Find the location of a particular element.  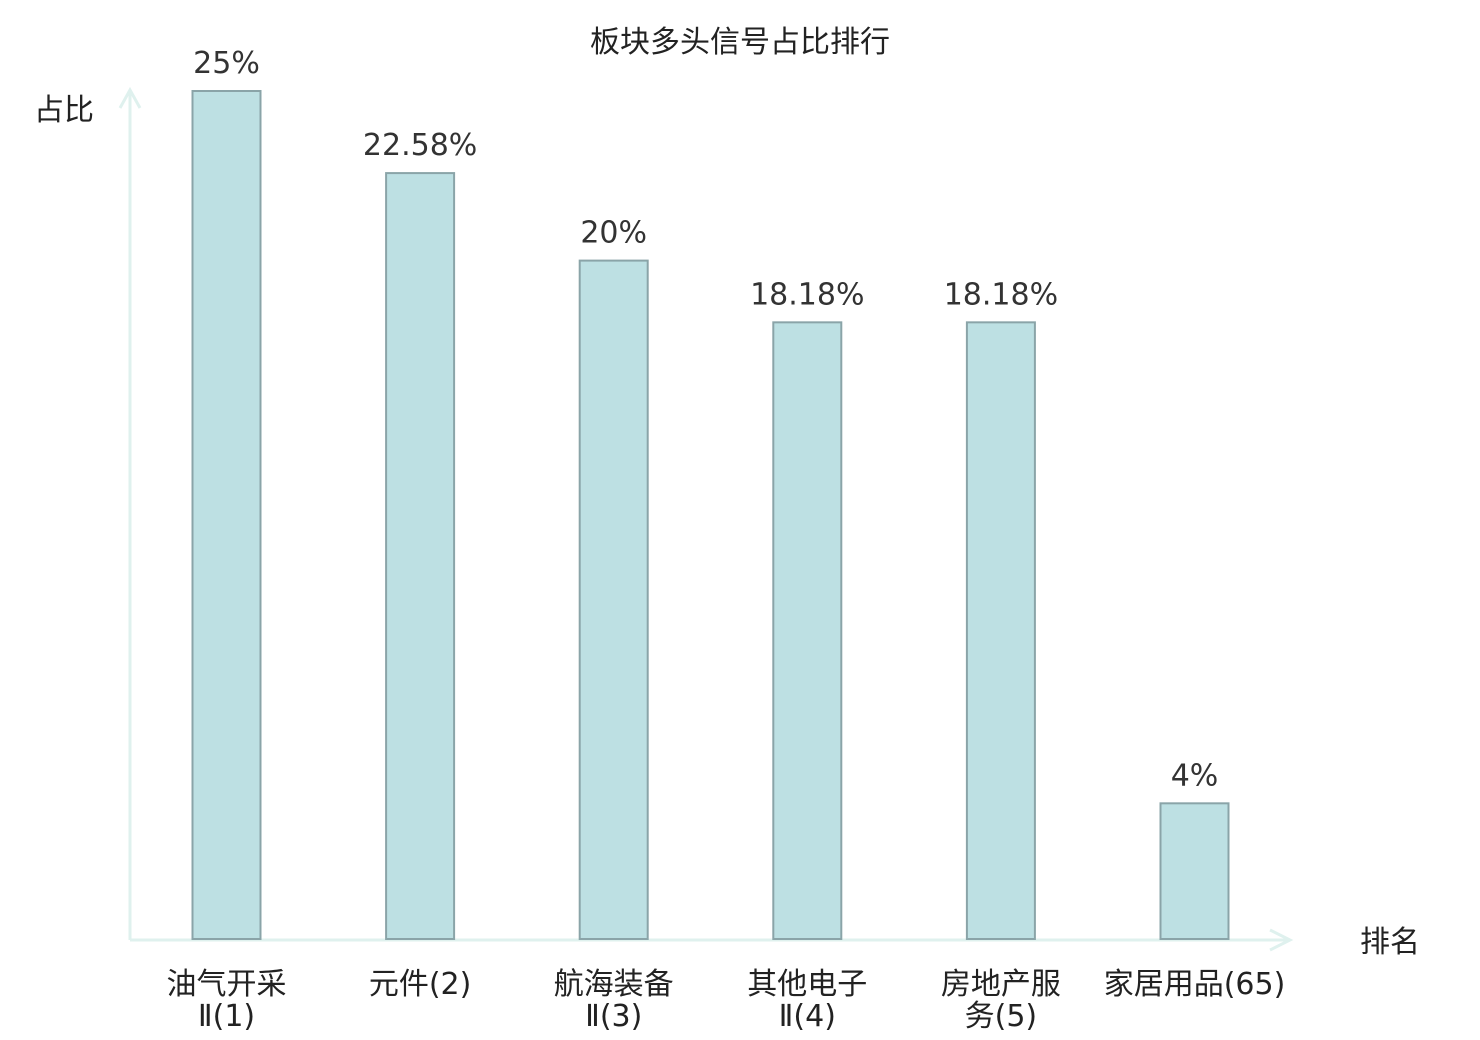

chart-title: 板块多头信号占比排行 is located at coordinates (740, 42).